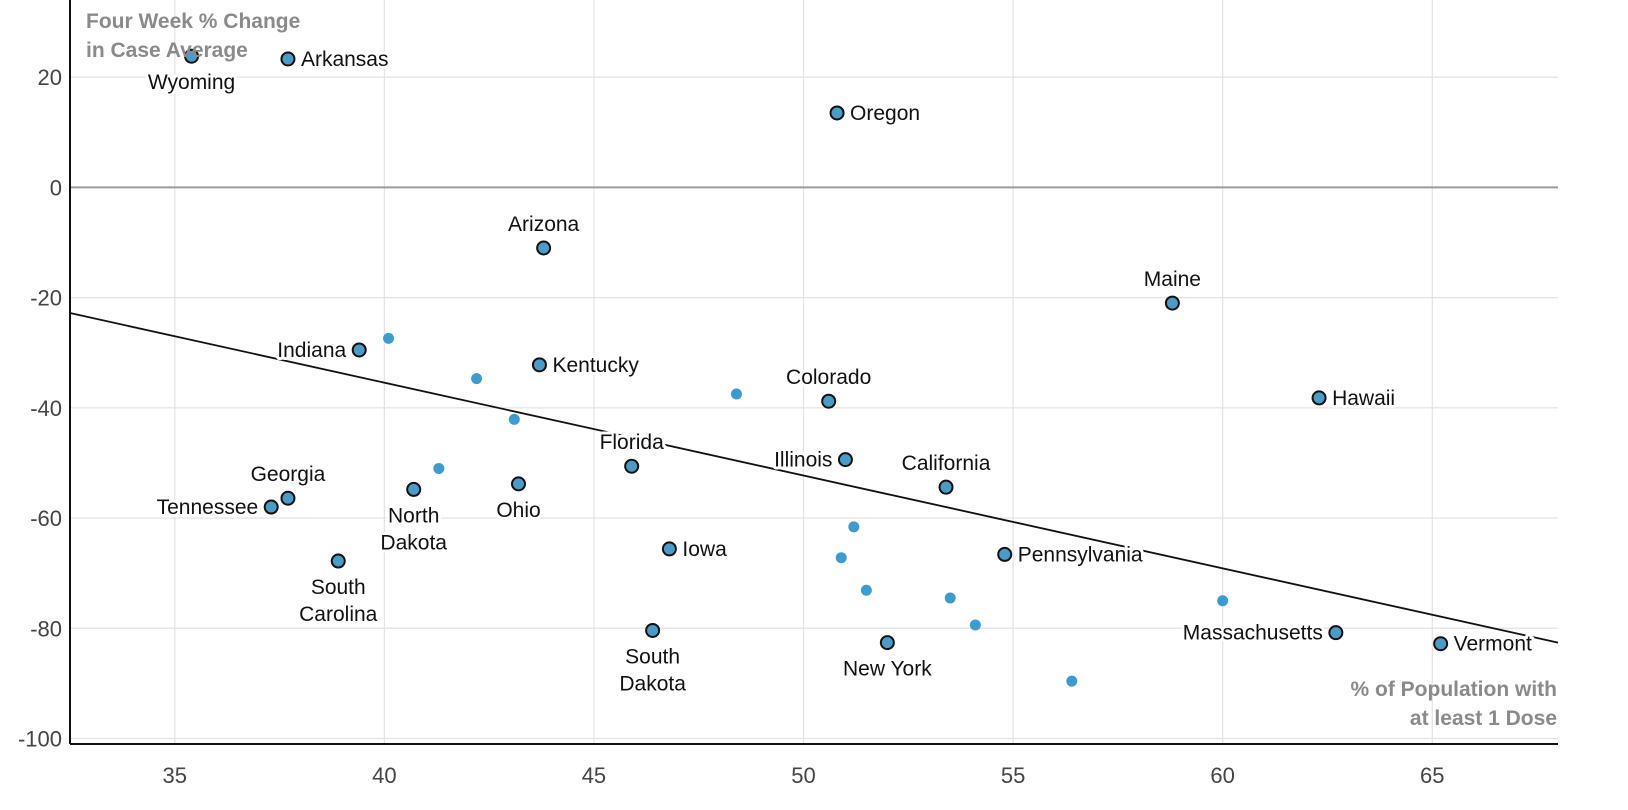  I want to click on point-label-halo: Tennessee, so click(208, 507).